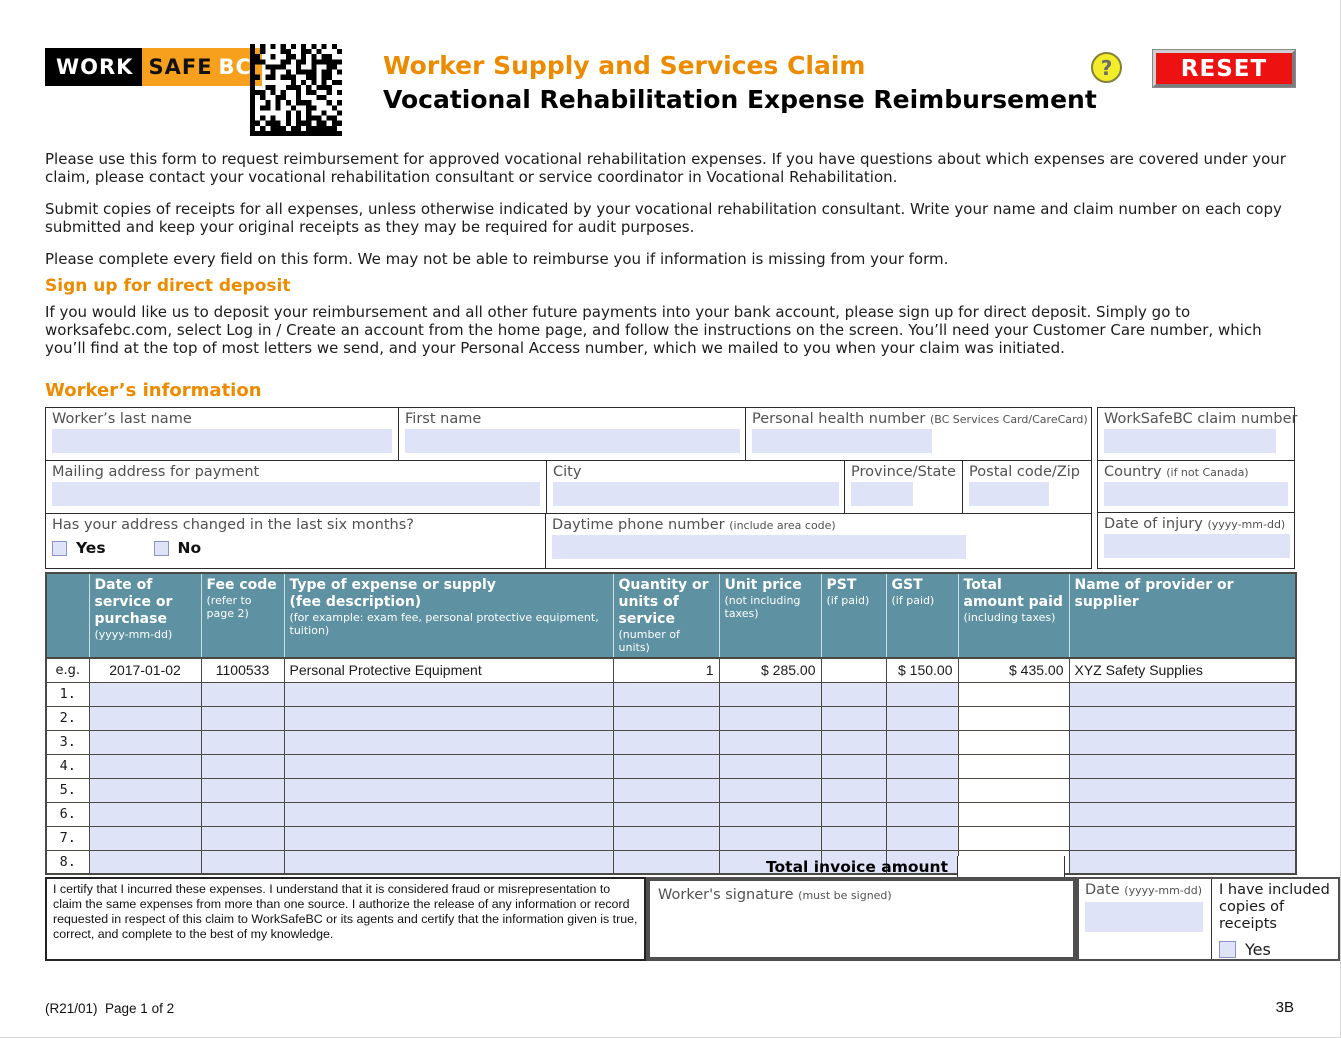  I want to click on expense-row: 5., so click(671, 790).